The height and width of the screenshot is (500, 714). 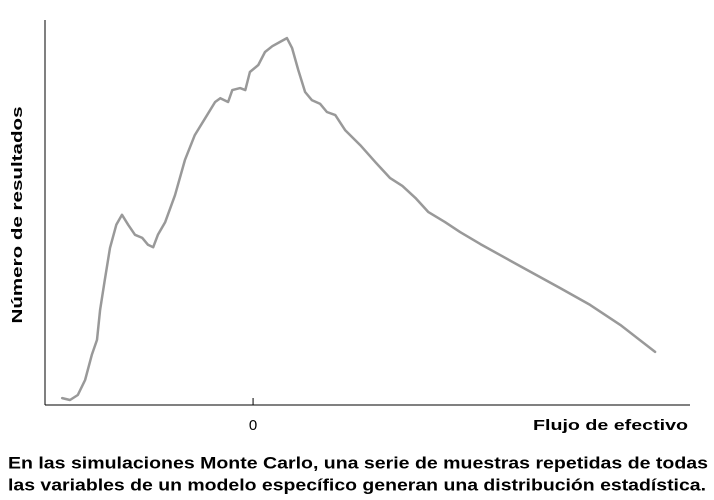 What do you see at coordinates (610, 425) in the screenshot?
I see `x-axis-label: Flujo de efectivo` at bounding box center [610, 425].